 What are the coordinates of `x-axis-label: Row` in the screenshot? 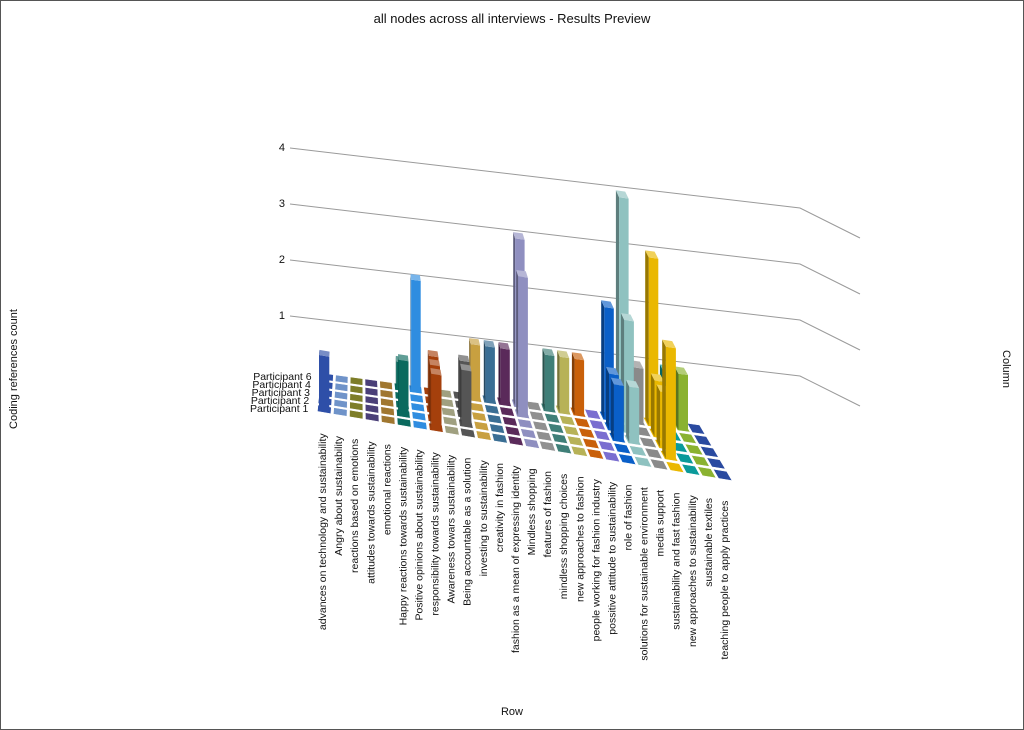 It's located at (511, 712).